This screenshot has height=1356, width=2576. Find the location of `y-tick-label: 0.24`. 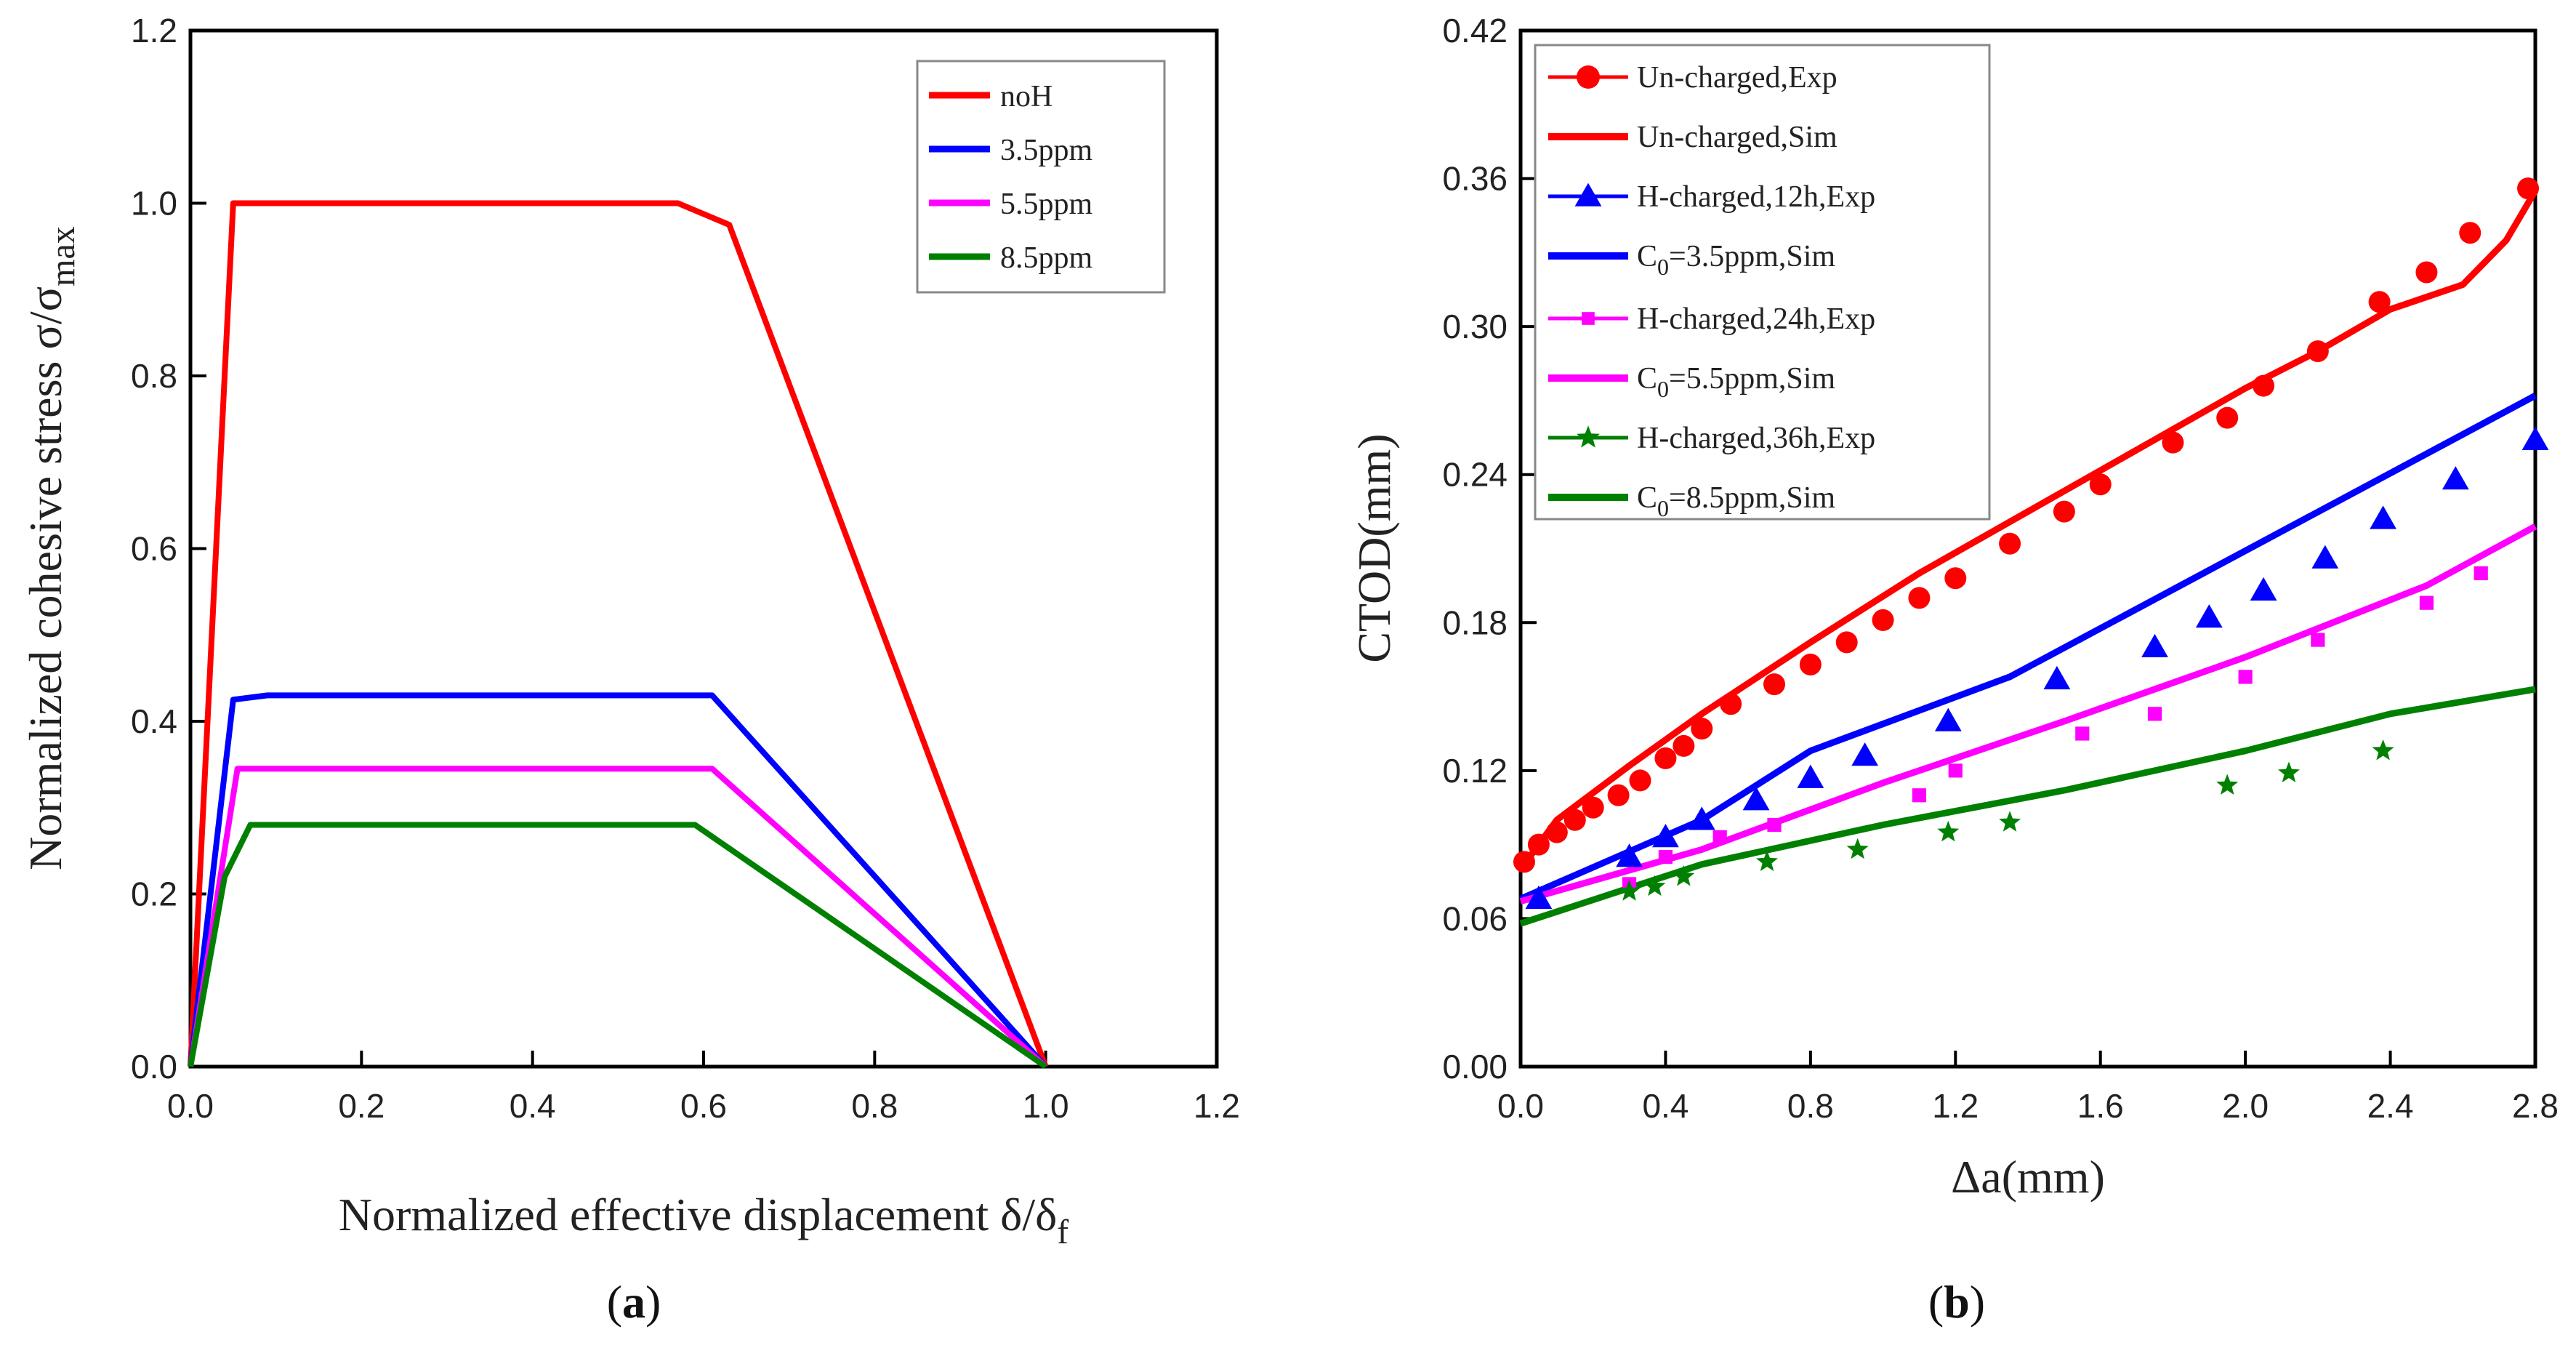

y-tick-label: 0.24 is located at coordinates (1475, 475).